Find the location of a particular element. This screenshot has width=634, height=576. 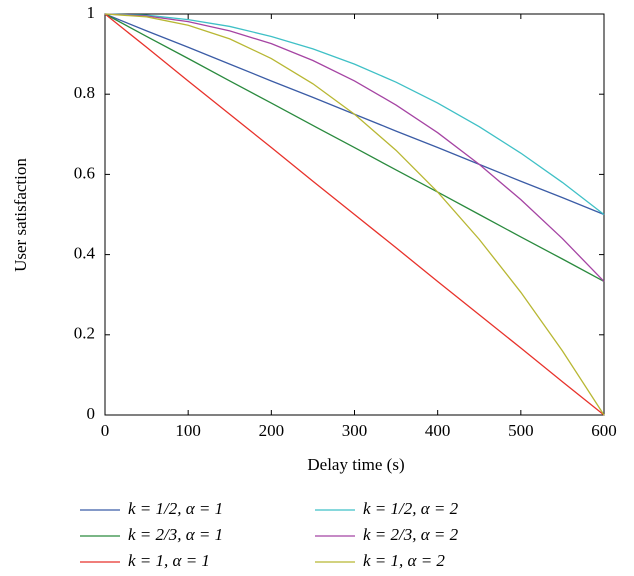

x-tick-label: 400 is located at coordinates (438, 430).